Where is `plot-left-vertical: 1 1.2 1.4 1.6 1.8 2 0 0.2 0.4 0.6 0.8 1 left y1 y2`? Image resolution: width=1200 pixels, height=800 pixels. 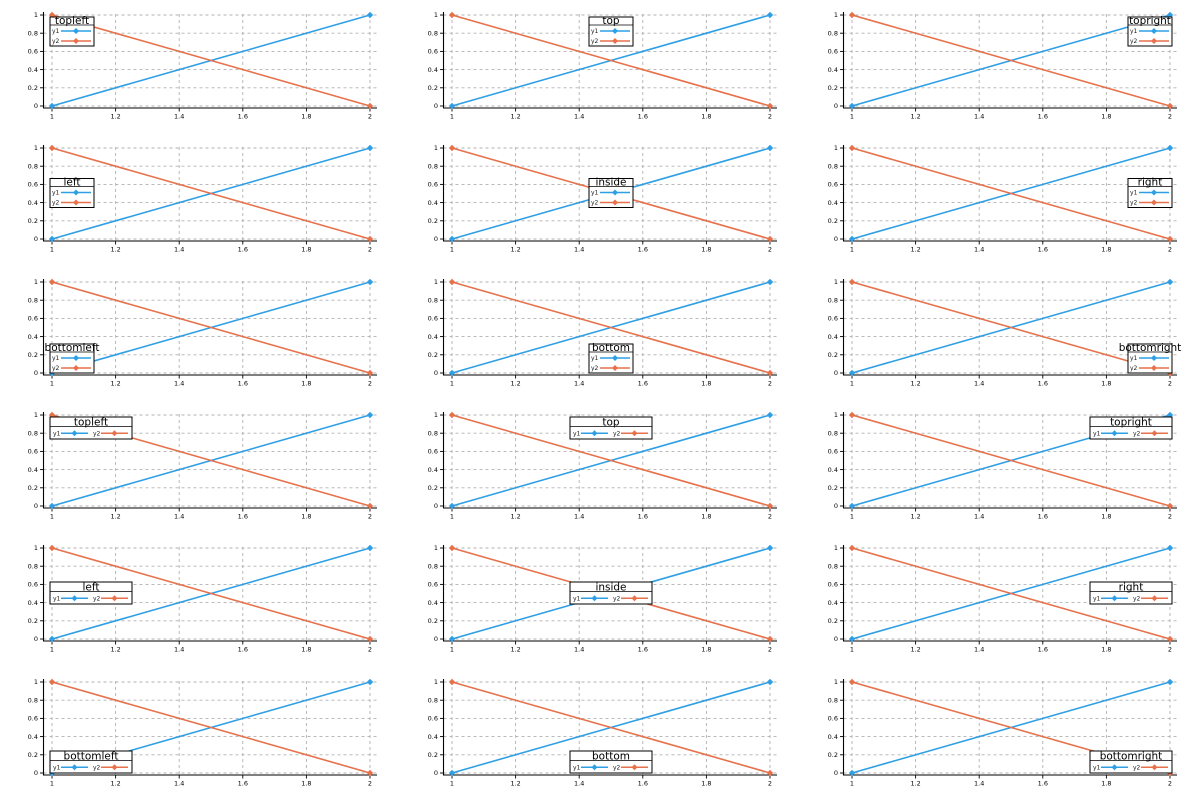 plot-left-vertical: 1 1.2 1.4 1.6 1.8 2 0 0.2 0.4 0.6 0.8 1 left y1 y2 is located at coordinates (202, 199).